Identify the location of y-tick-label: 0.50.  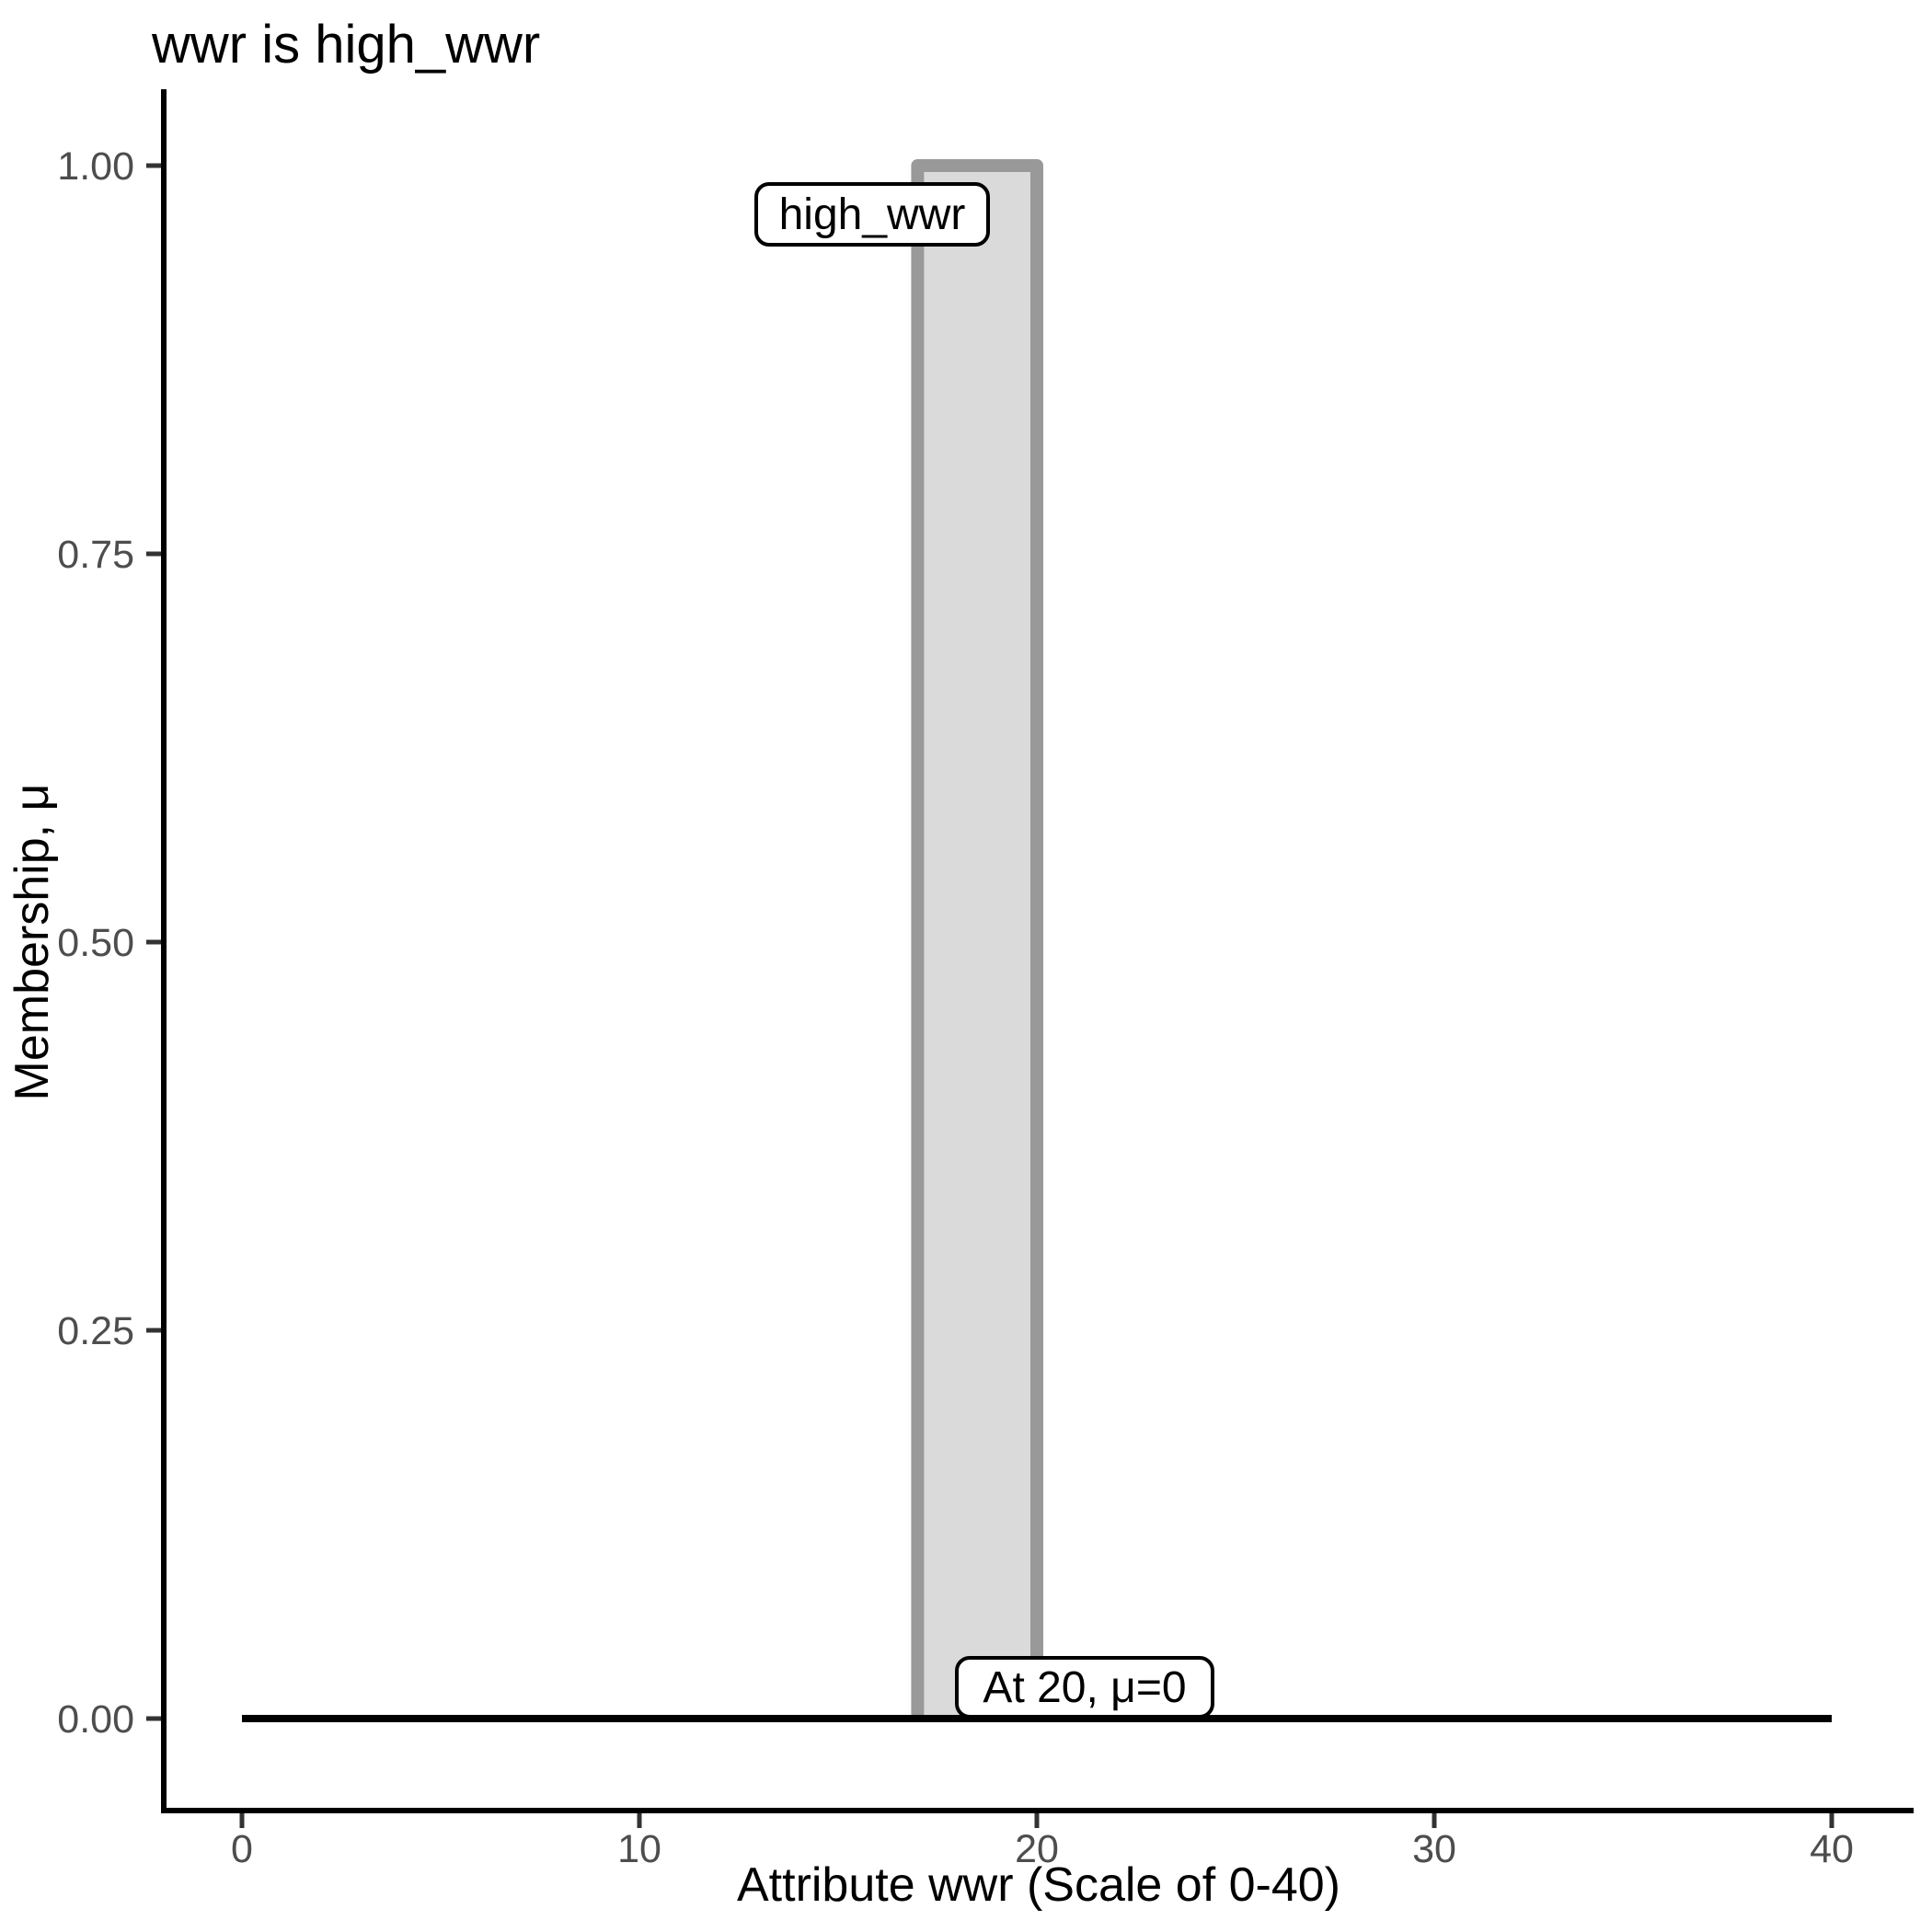
(95, 943).